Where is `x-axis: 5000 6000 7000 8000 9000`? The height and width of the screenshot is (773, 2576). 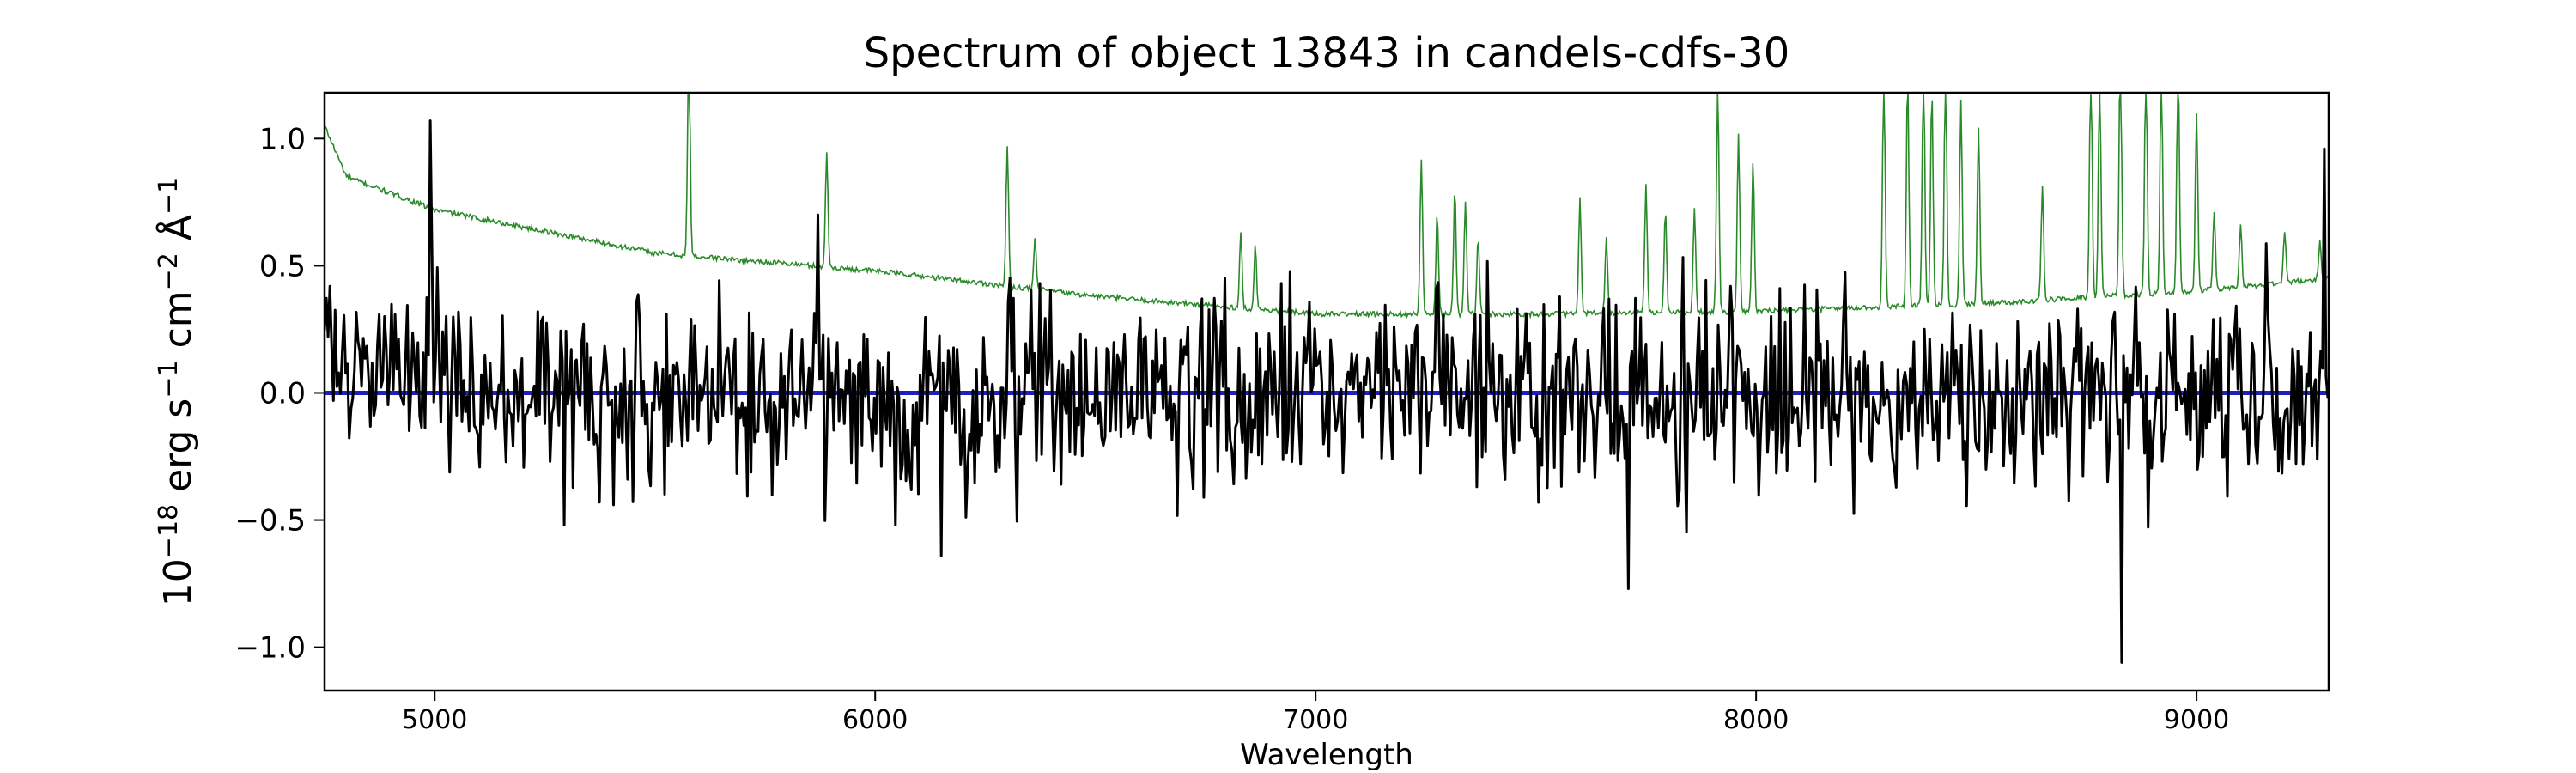 x-axis: 5000 6000 7000 8000 9000 is located at coordinates (1316, 713).